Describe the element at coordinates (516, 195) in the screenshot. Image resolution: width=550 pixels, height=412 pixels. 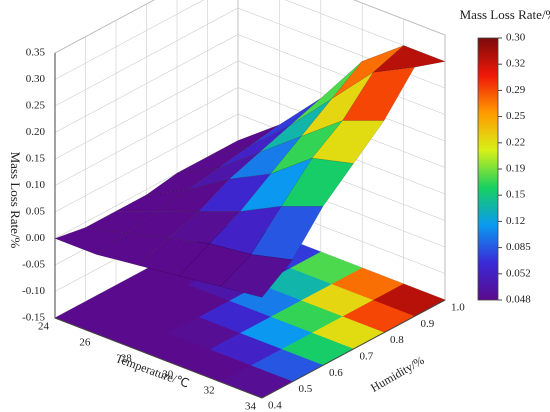
I see `colorbar-tick-label: 0.15` at that location.